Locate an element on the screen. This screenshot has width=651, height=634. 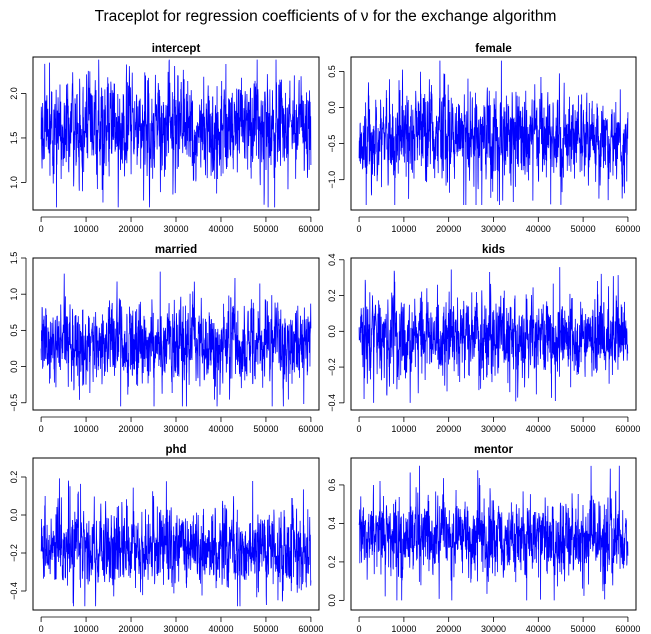
panel-2-frame is located at coordinates (493, 133).